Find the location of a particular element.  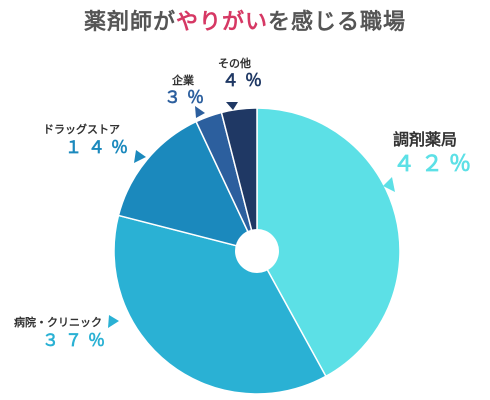

label-byouin-name: 病院・クリニック is located at coordinates (58, 322).